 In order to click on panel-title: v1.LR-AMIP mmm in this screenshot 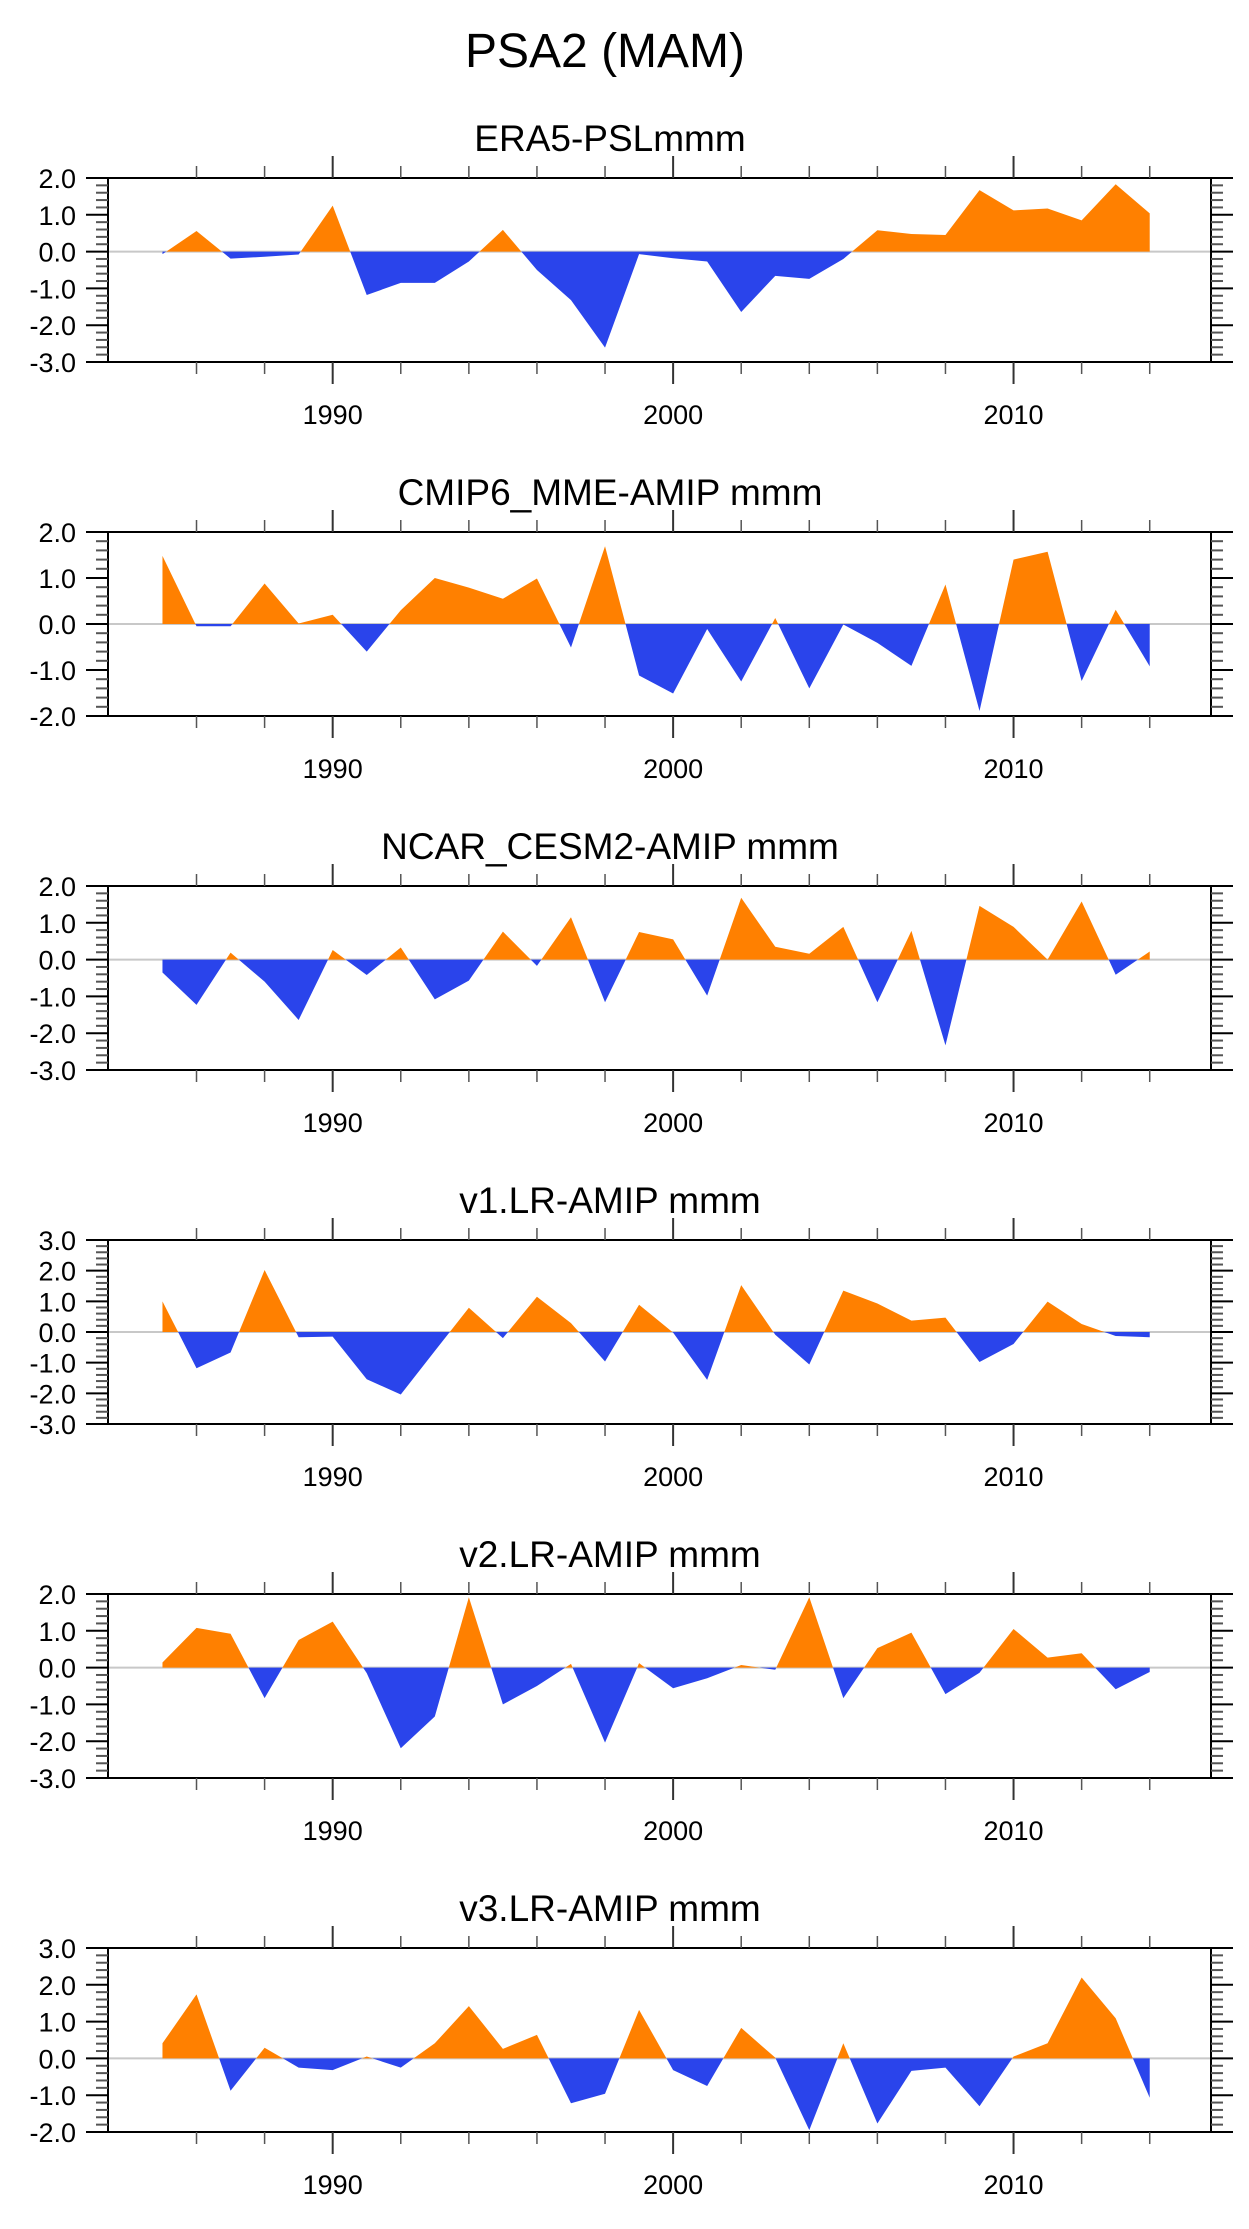, I will do `click(610, 1200)`.